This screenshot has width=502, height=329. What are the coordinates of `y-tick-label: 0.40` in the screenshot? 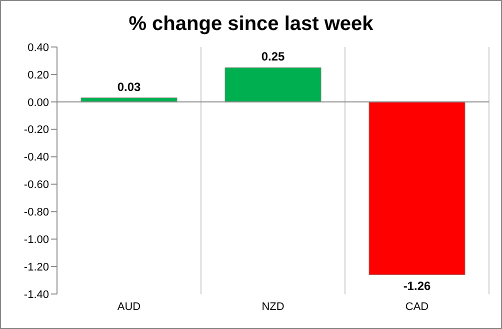 It's located at (38, 48).